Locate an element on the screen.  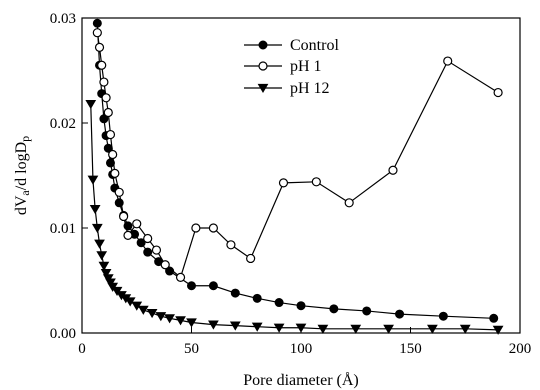
x-axis-label: Pore diameter (Å) is located at coordinates (301, 380).